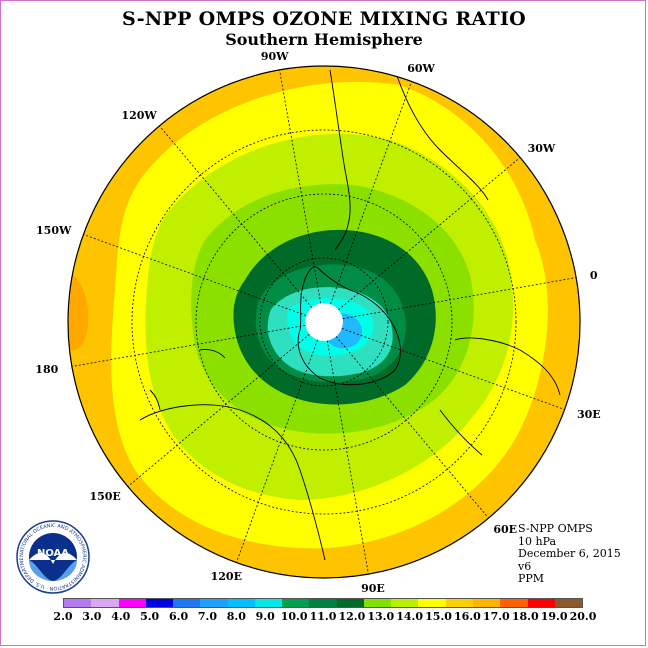 The height and width of the screenshot is (648, 648). Describe the element at coordinates (78, 310) in the screenshot. I see `band-17-patch` at that location.